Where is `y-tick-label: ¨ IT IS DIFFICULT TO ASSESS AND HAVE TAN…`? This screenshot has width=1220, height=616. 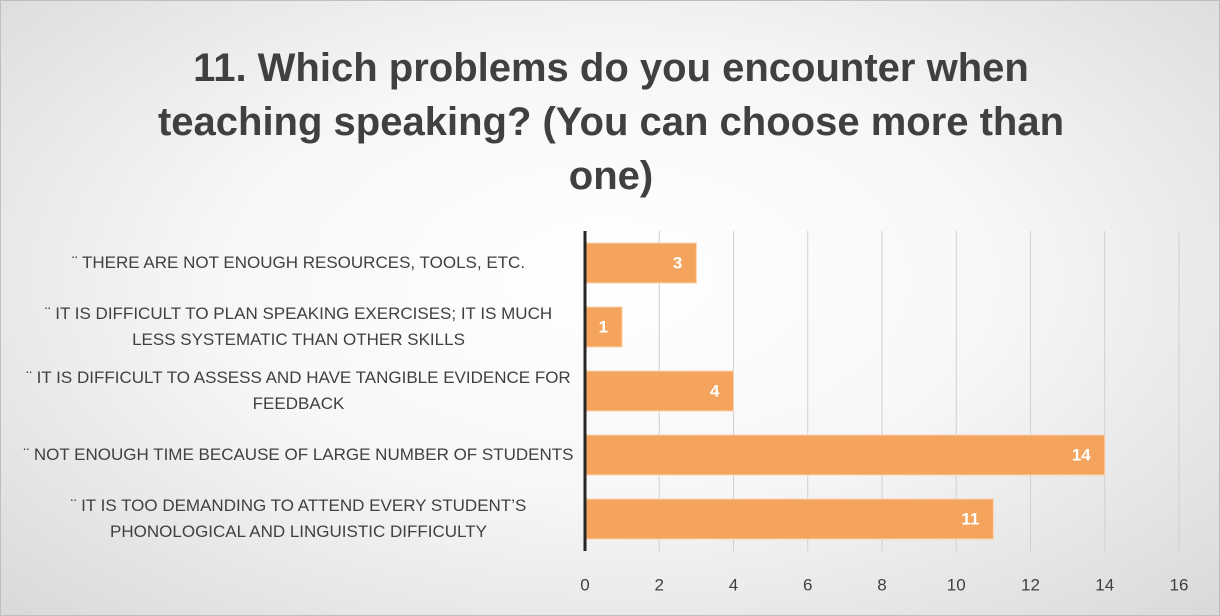 y-tick-label: ¨ IT IS DIFFICULT TO ASSESS AND HAVE TAN… is located at coordinates (298, 390).